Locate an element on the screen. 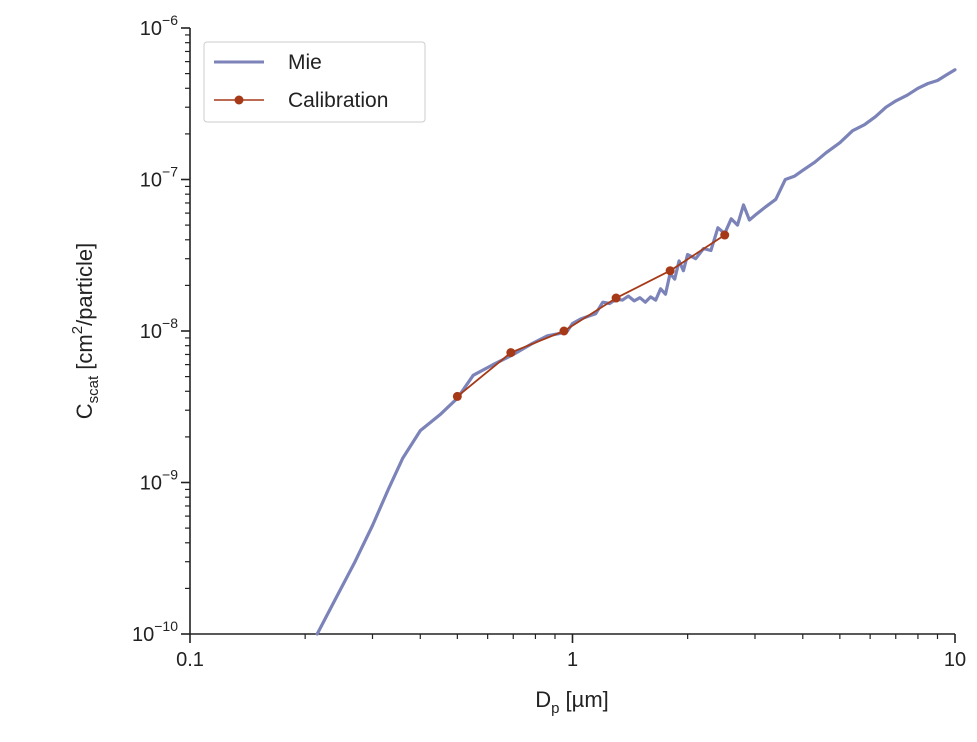  y-tick-label: 10⁻⁹ is located at coordinates (159, 481).